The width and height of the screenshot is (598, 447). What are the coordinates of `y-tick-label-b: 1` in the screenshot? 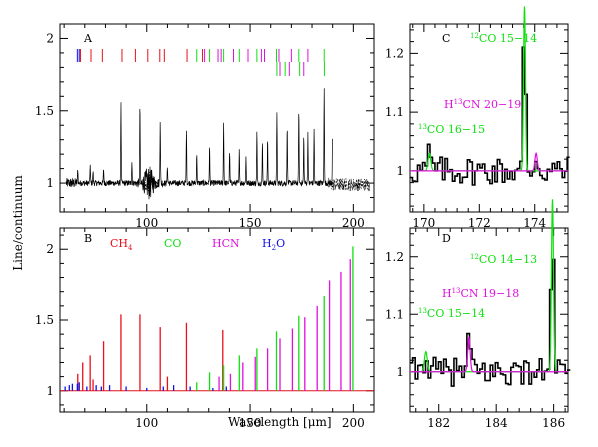 It's located at (50, 391).